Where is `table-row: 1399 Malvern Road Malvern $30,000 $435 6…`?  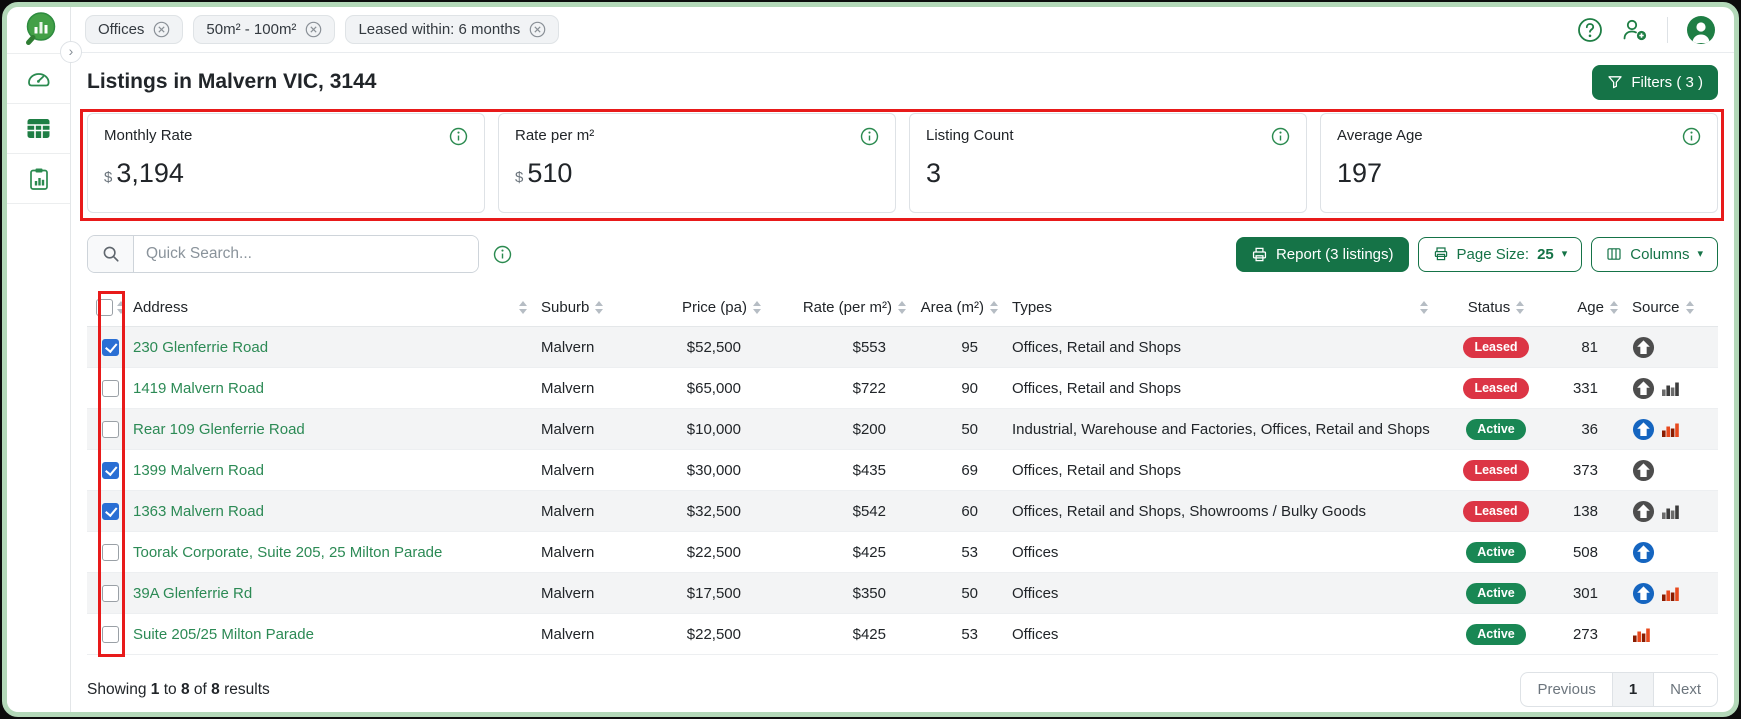 table-row: 1399 Malvern Road Malvern $30,000 $435 6… is located at coordinates (902, 470).